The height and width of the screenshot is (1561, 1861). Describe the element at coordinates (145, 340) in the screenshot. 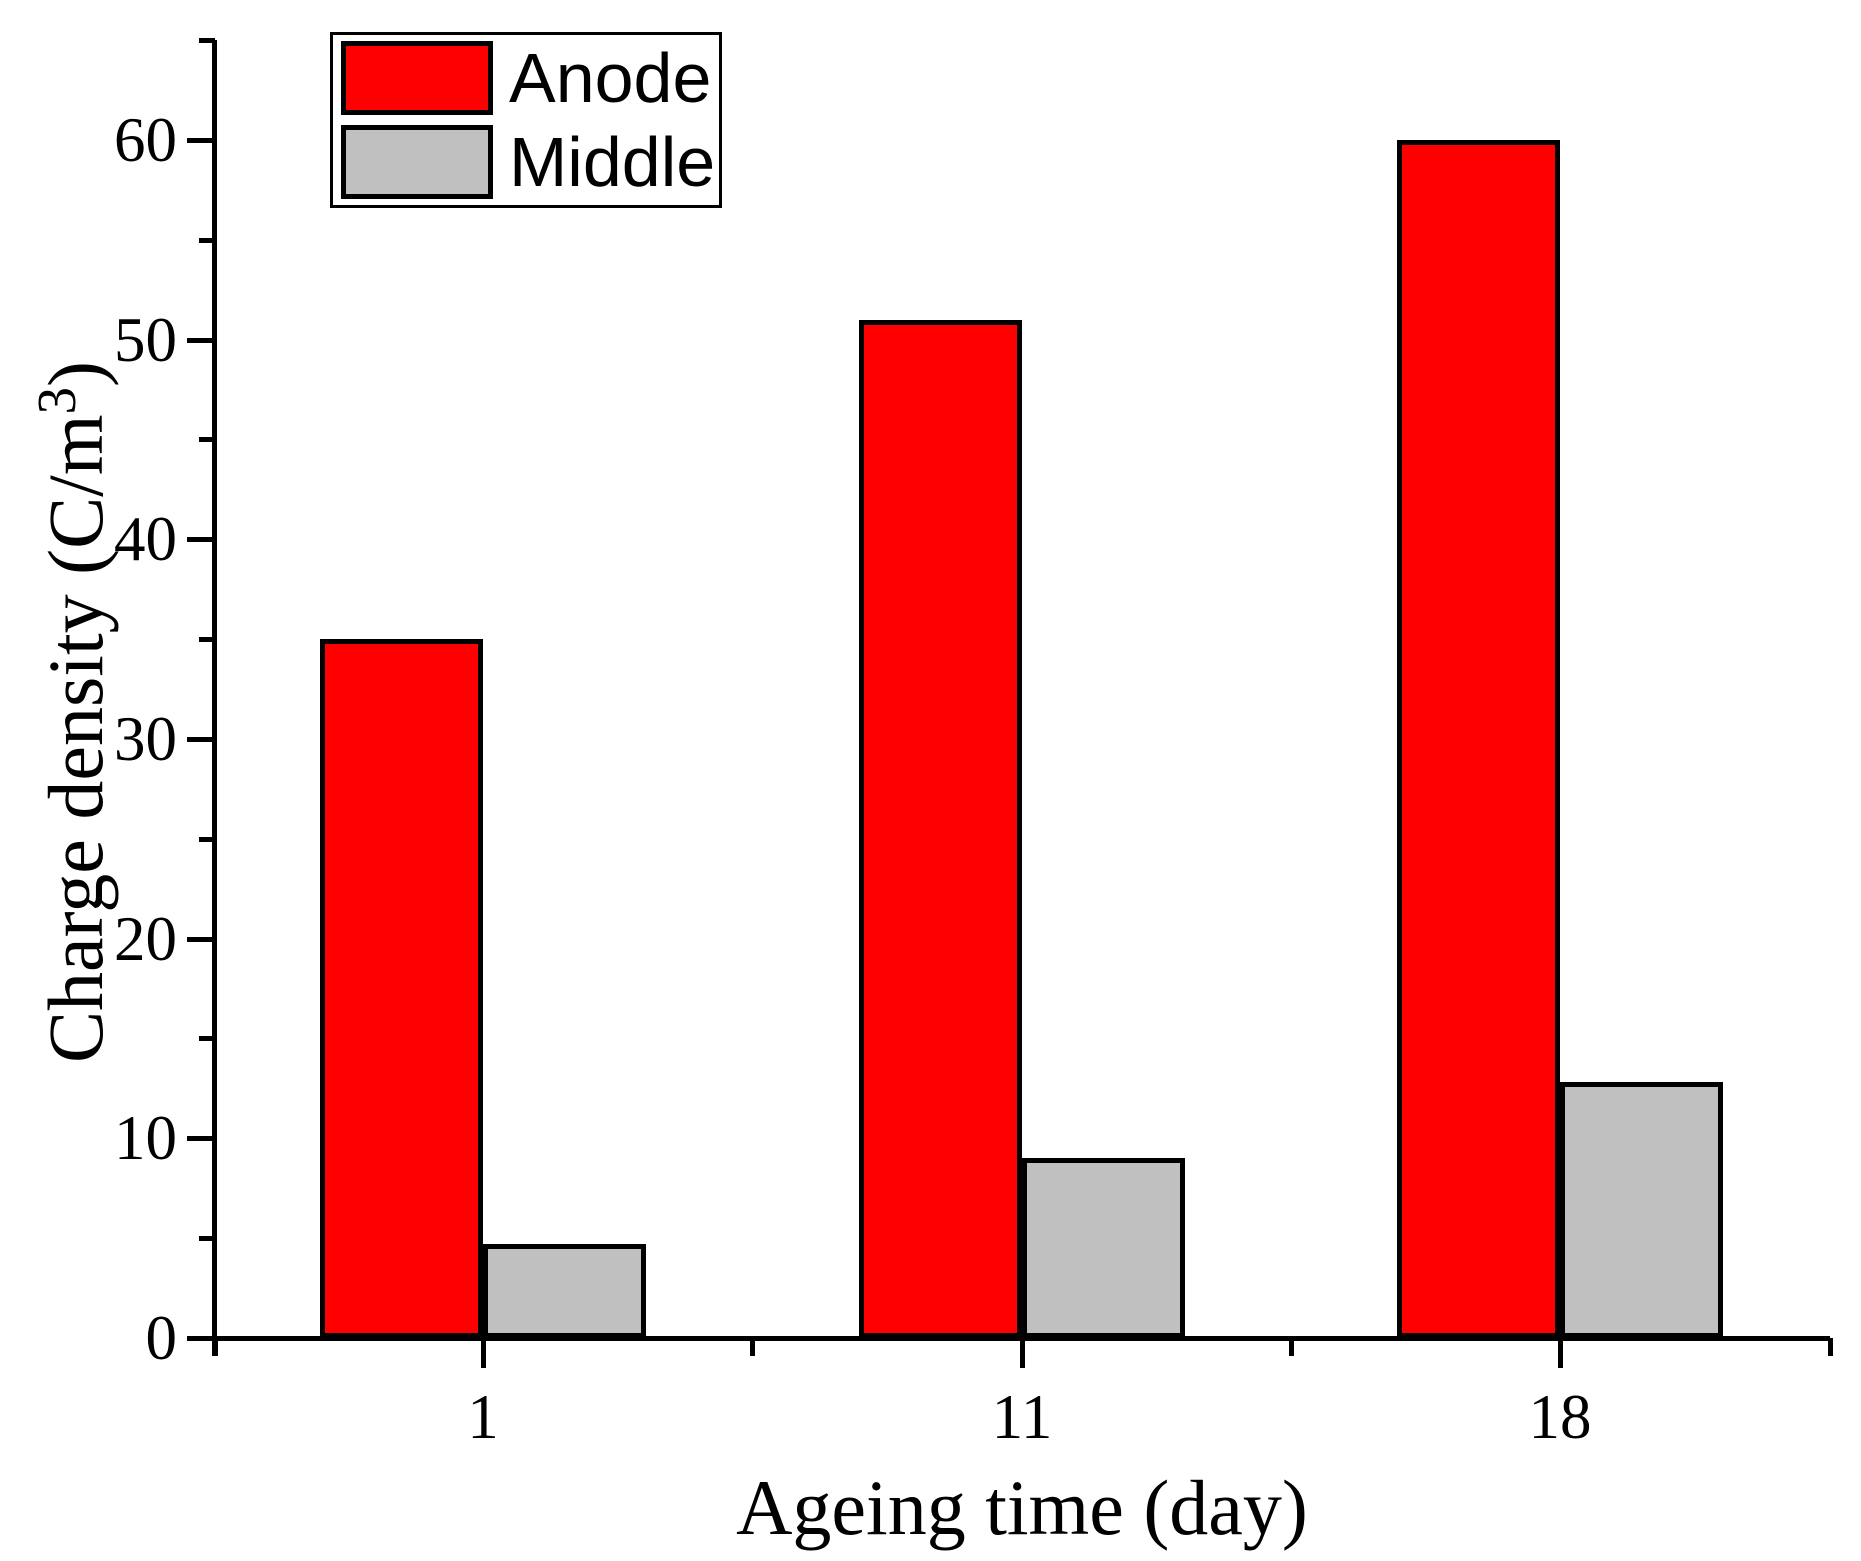

I see `y-tick-label: 50` at that location.